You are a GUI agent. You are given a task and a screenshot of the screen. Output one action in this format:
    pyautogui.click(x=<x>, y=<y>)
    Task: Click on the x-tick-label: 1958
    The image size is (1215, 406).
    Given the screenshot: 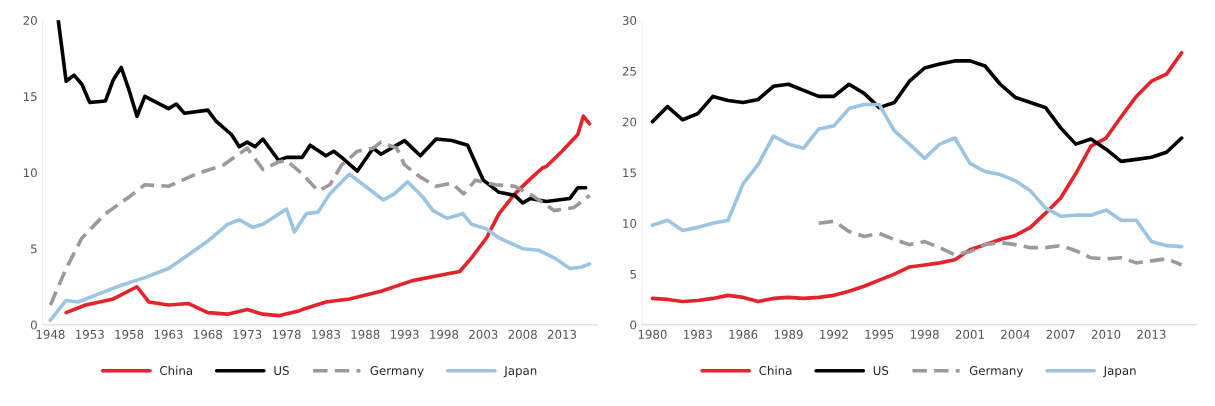 What is the action you would take?
    pyautogui.click(x=129, y=334)
    